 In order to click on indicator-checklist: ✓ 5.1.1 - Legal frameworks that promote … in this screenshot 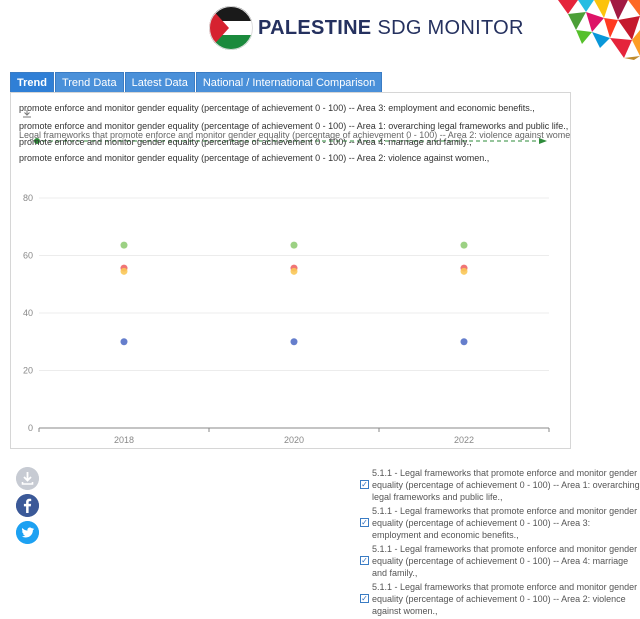, I will do `click(499, 543)`.